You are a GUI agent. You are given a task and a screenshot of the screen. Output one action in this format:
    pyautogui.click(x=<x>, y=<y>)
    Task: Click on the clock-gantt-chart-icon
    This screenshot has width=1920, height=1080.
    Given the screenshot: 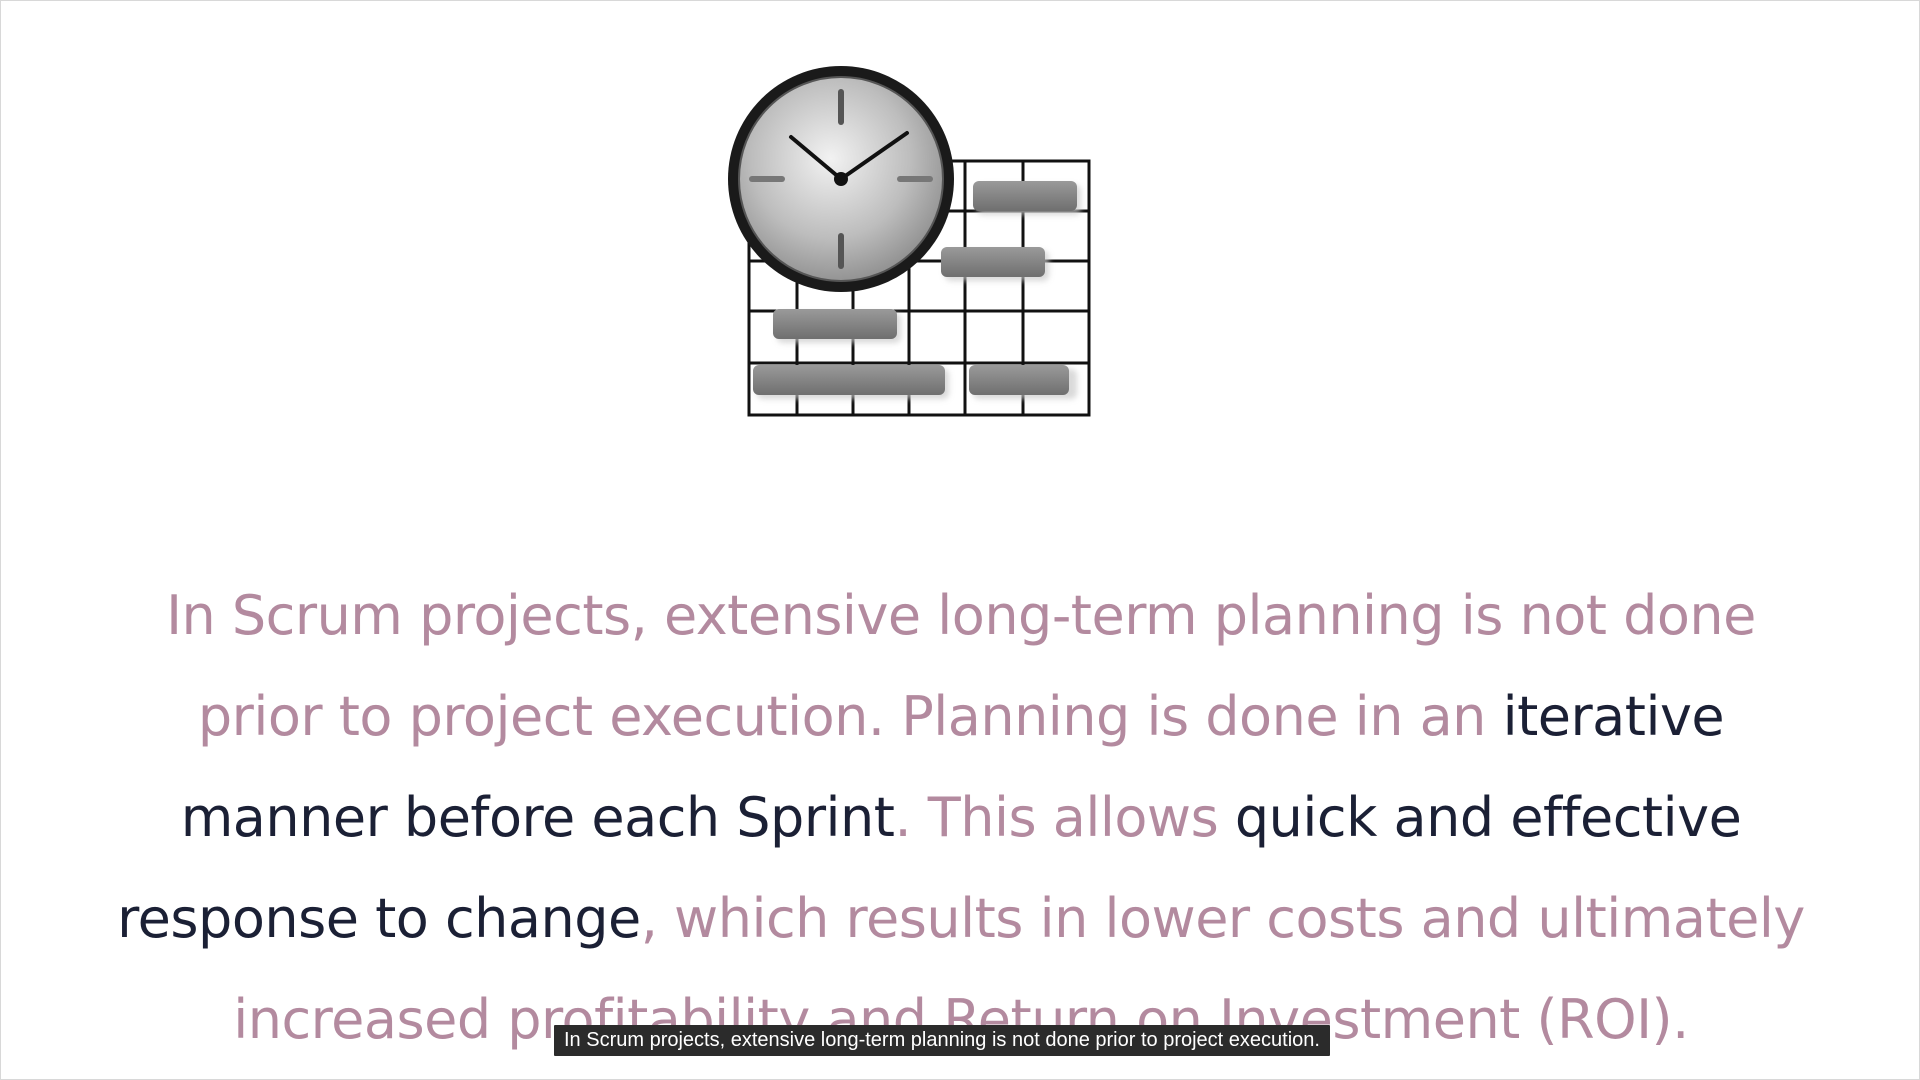 What is the action you would take?
    pyautogui.click(x=909, y=241)
    